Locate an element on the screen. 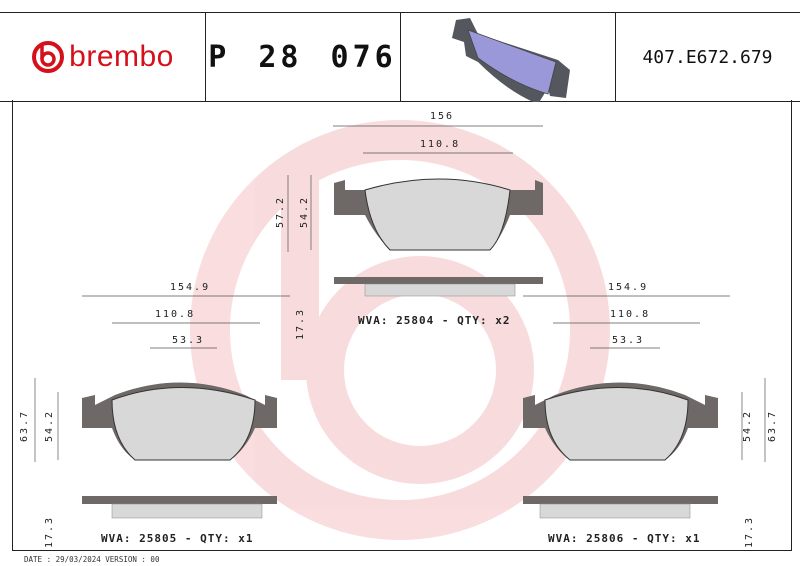 This screenshot has width=800, height=566. reference-cell: 407.E672.679 is located at coordinates (707, 57).